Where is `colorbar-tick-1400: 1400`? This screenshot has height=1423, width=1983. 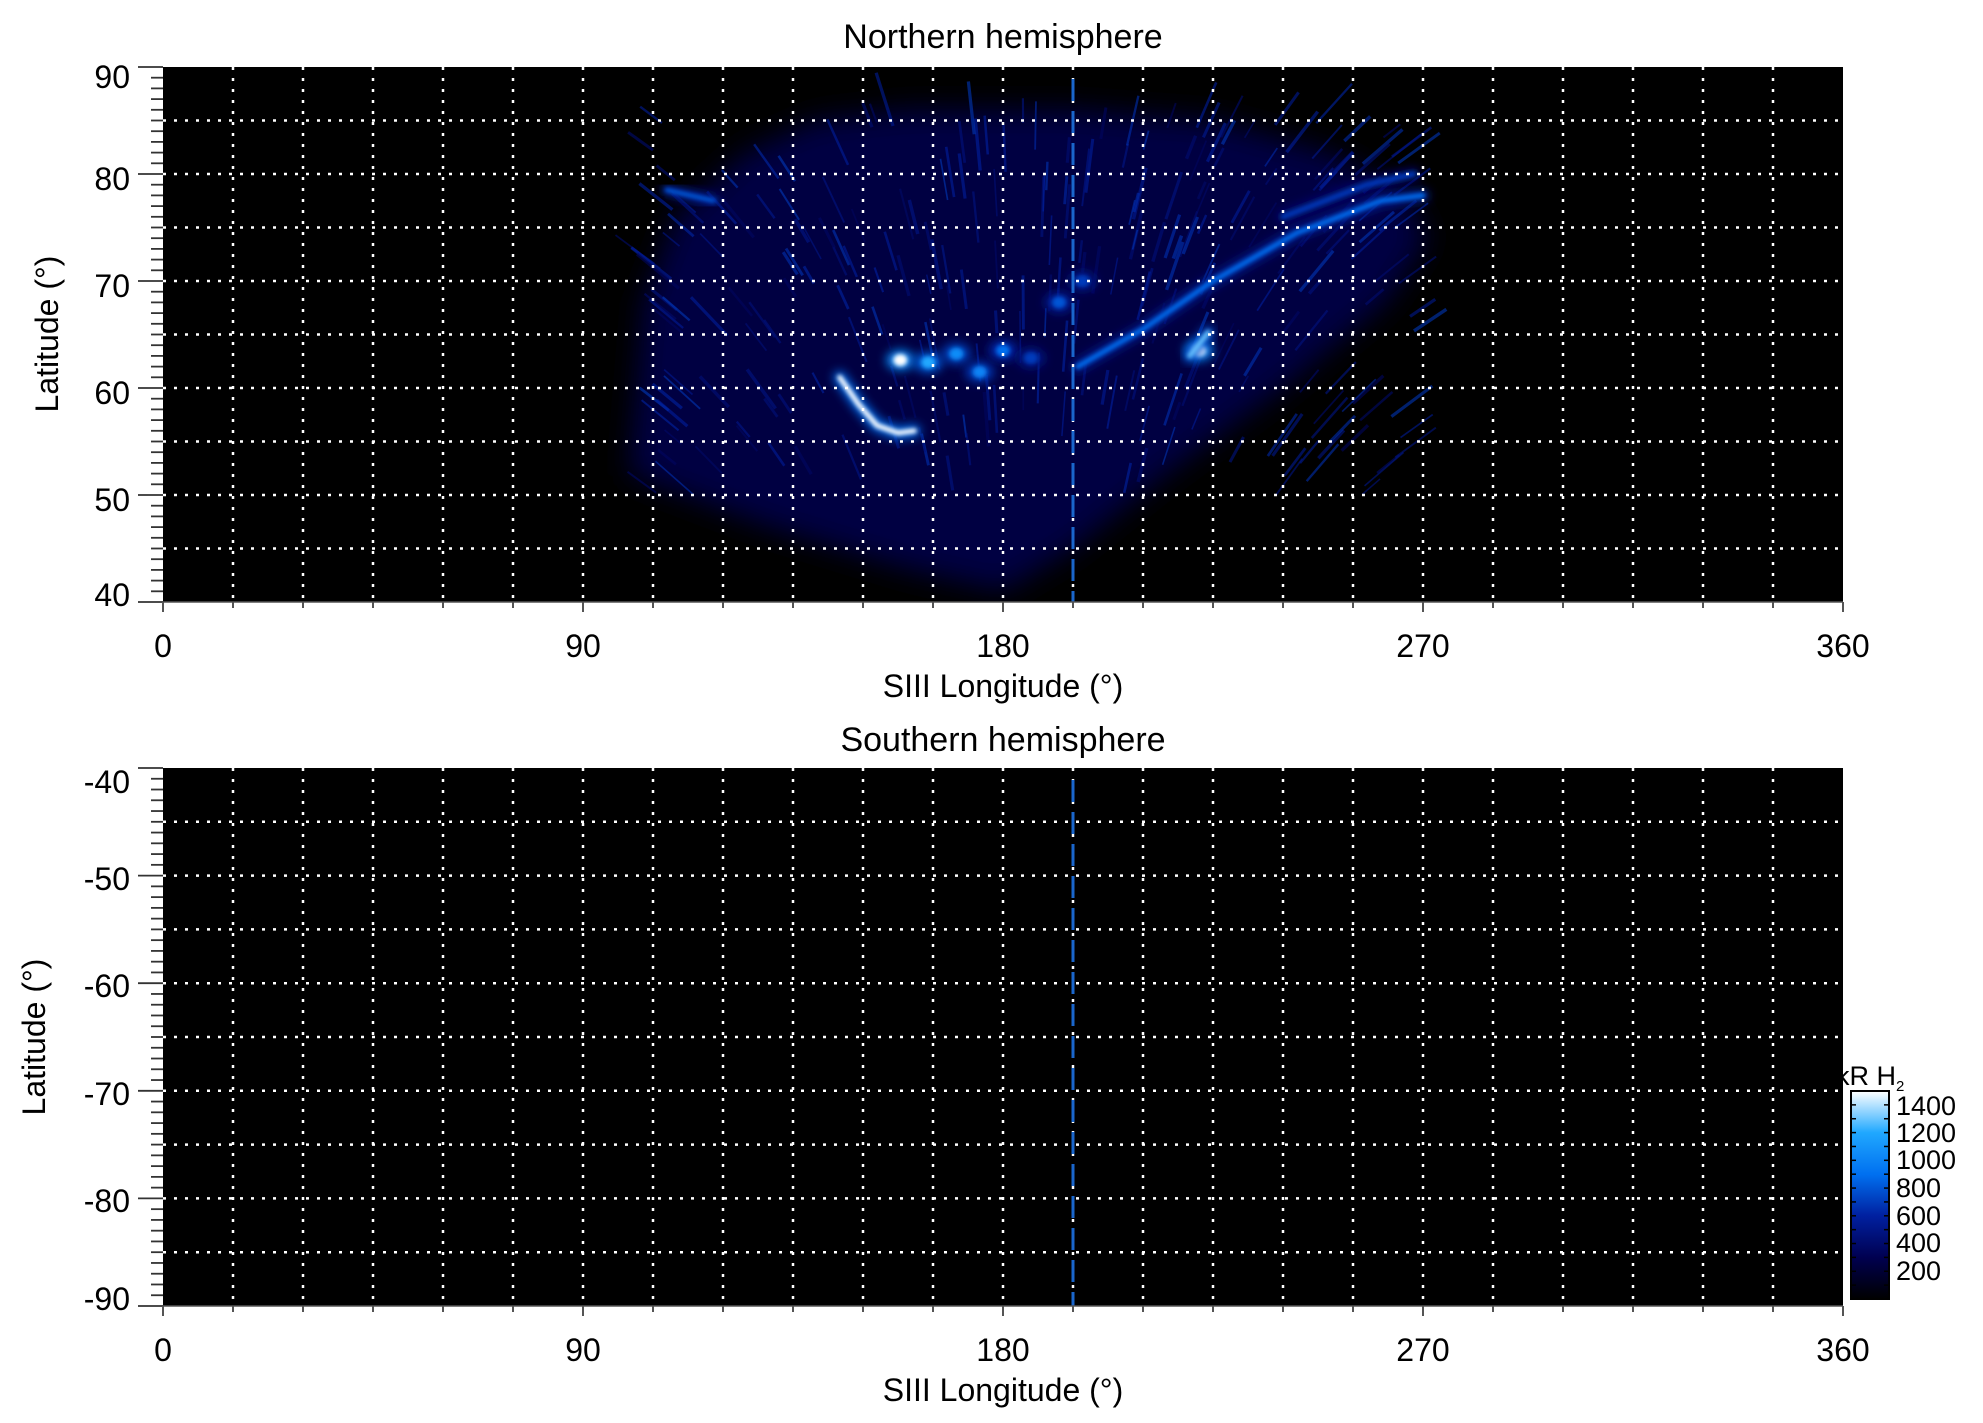
colorbar-tick-1400: 1400 is located at coordinates (1926, 1106).